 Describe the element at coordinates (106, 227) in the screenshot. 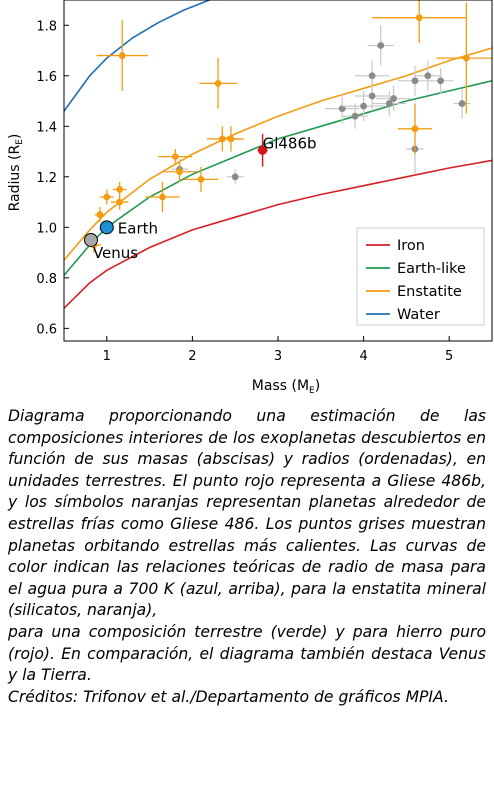

I see `earth-marker` at that location.